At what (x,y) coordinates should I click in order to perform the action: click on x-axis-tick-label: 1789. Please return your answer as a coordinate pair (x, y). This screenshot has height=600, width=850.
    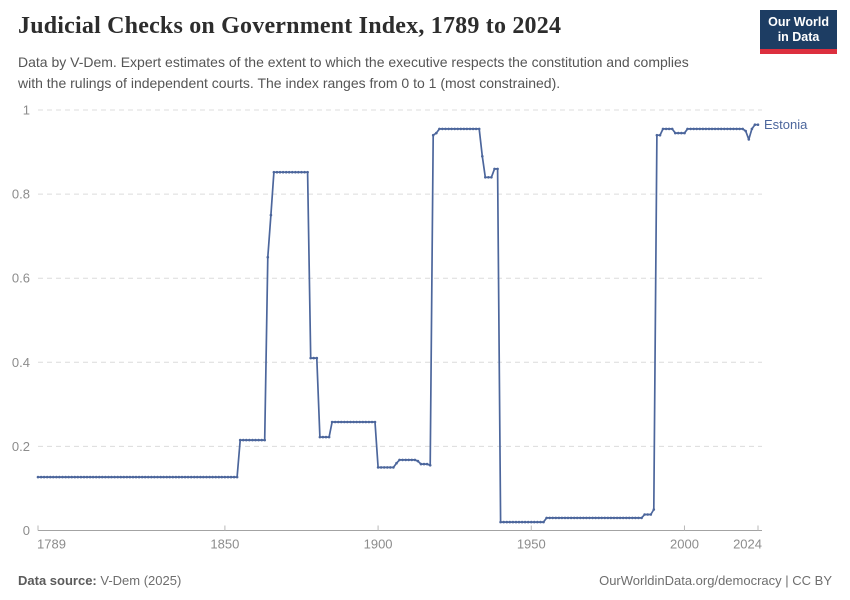
    Looking at the image, I should click on (51, 544).